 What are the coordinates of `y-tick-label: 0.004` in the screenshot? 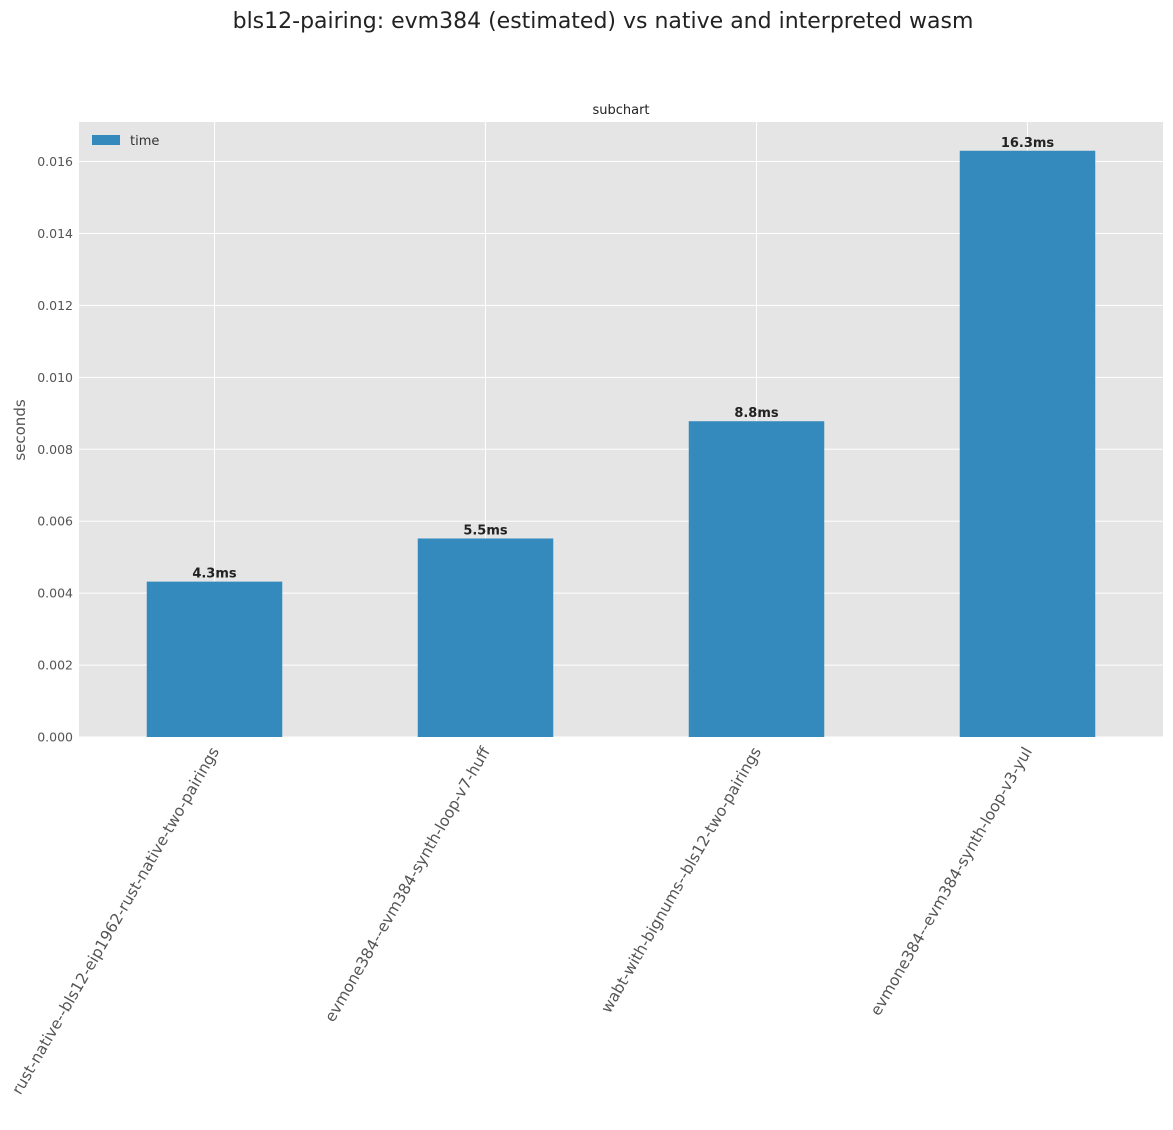 It's located at (55, 593).